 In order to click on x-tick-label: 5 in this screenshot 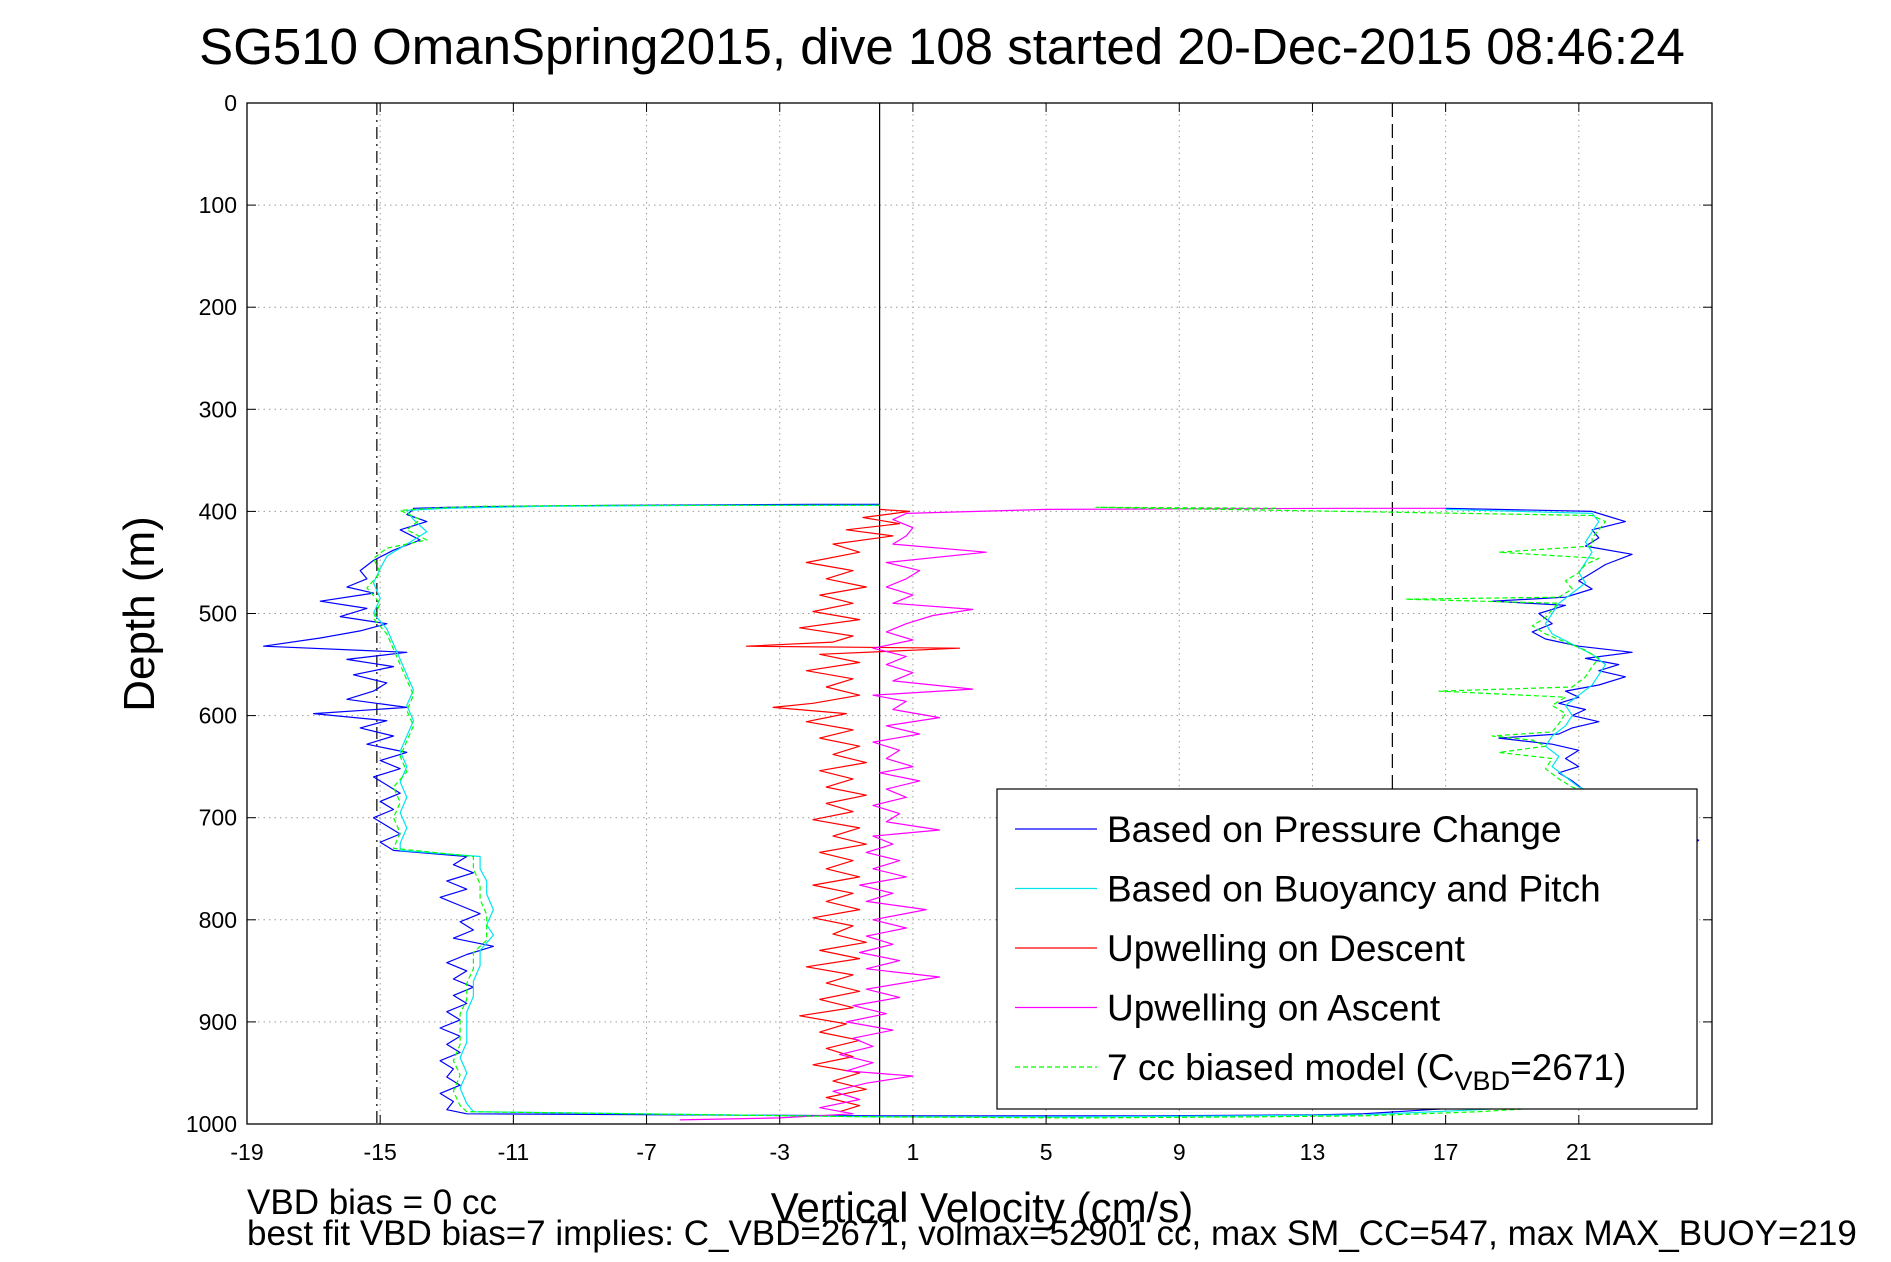, I will do `click(1046, 1152)`.